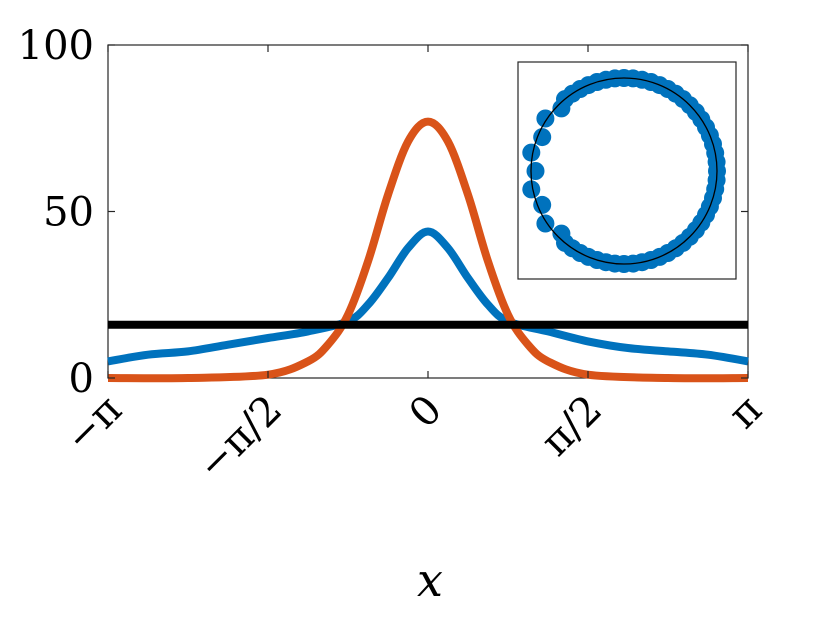  What do you see at coordinates (430, 580) in the screenshot?
I see `x-axis-label: x` at bounding box center [430, 580].